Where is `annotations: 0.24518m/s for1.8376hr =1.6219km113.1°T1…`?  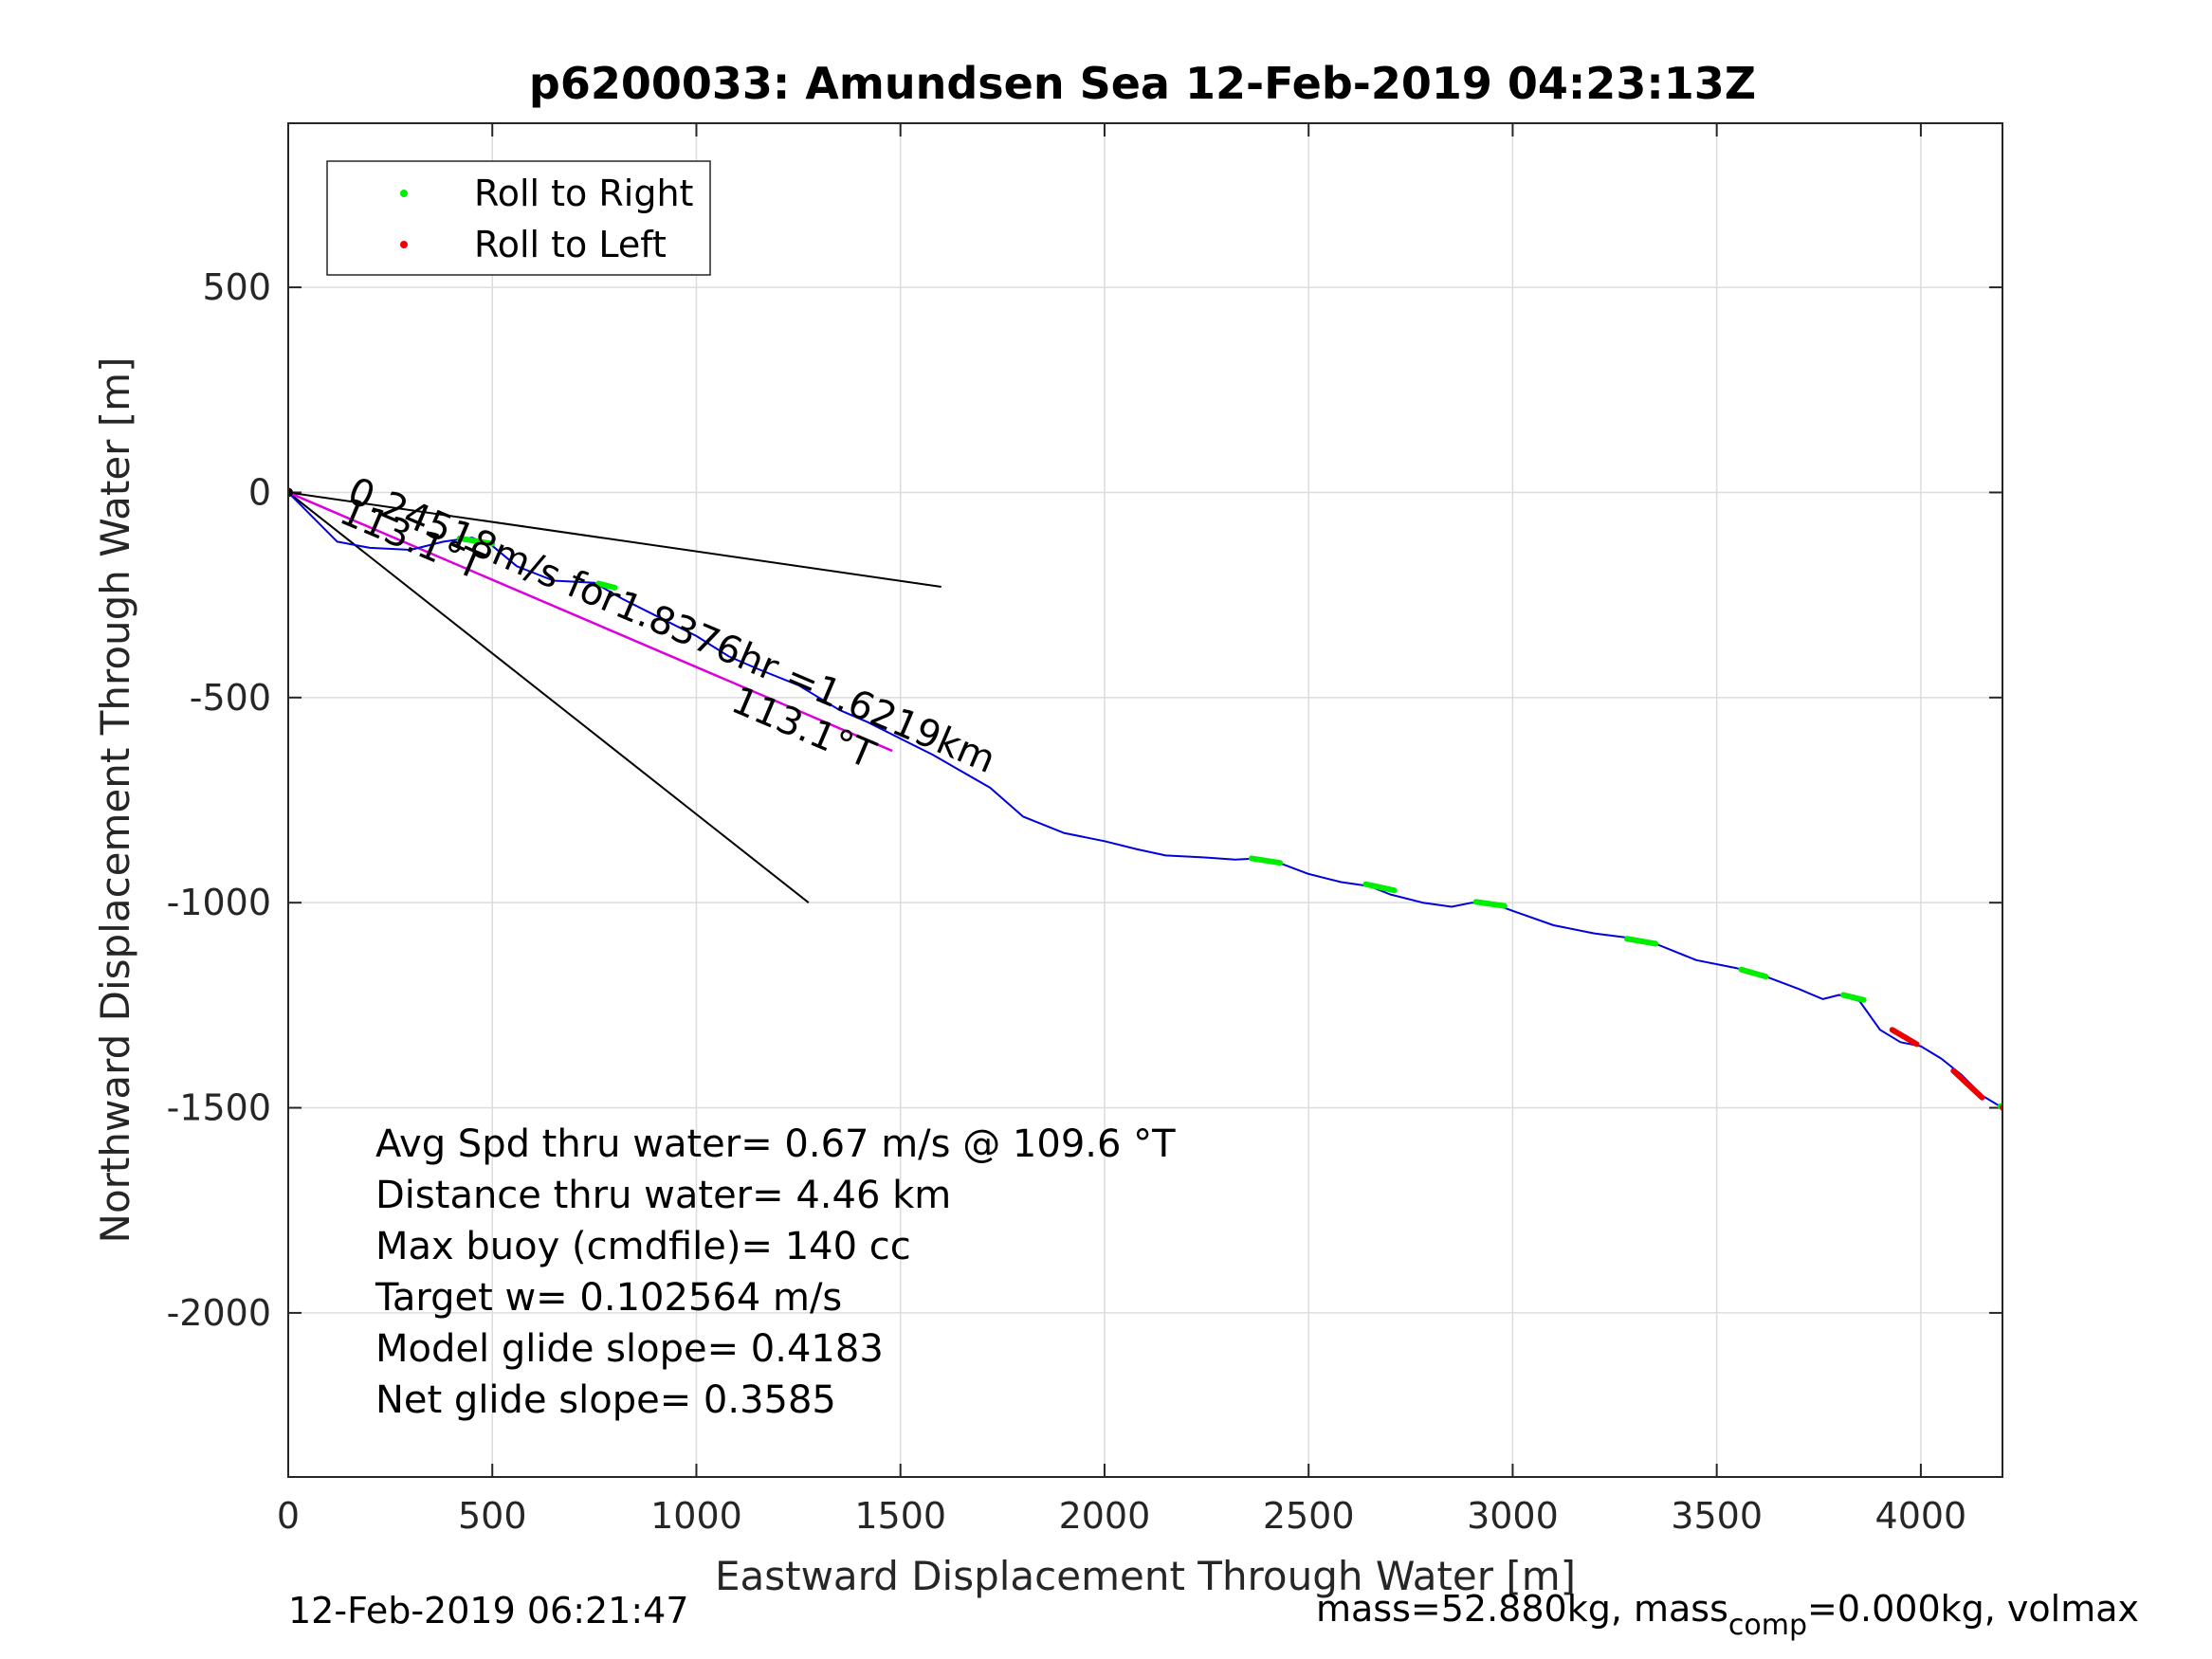 annotations: 0.24518m/s for1.8376hr =1.6219km113.1°T1… is located at coordinates (668, 625).